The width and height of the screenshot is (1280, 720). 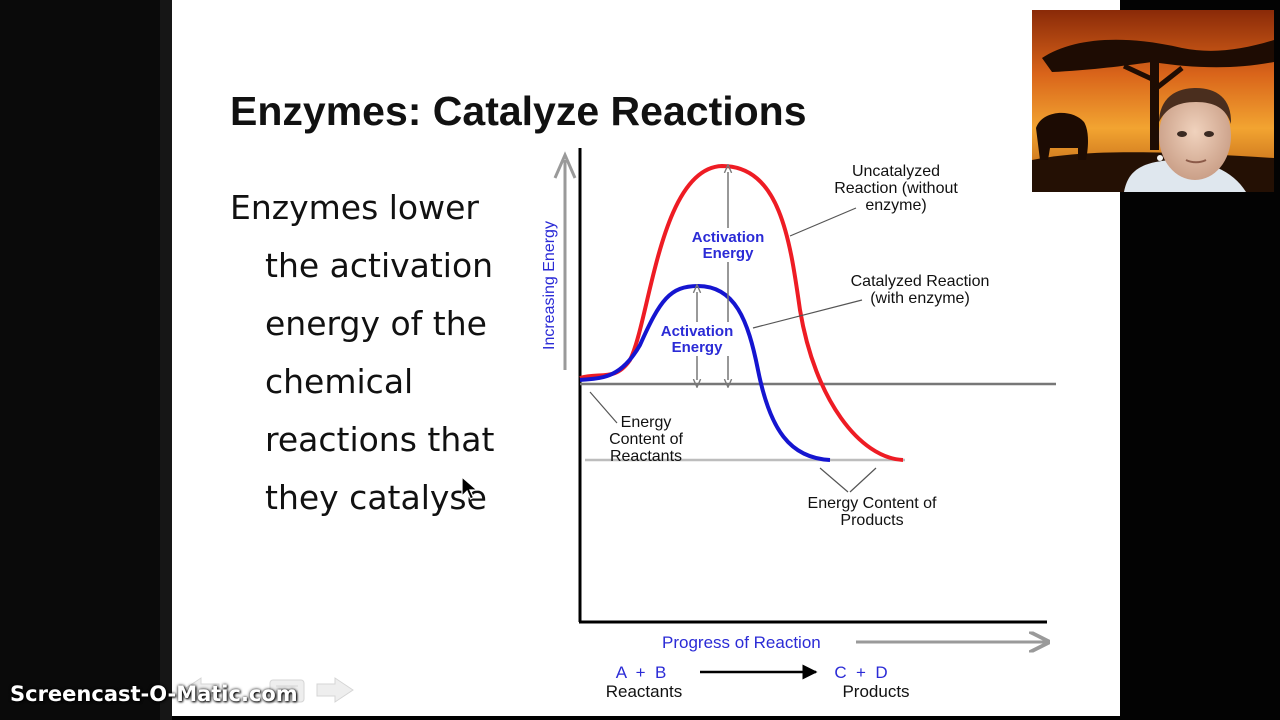 I want to click on products-energy-label: Energy Content of Products, so click(x=873, y=512).